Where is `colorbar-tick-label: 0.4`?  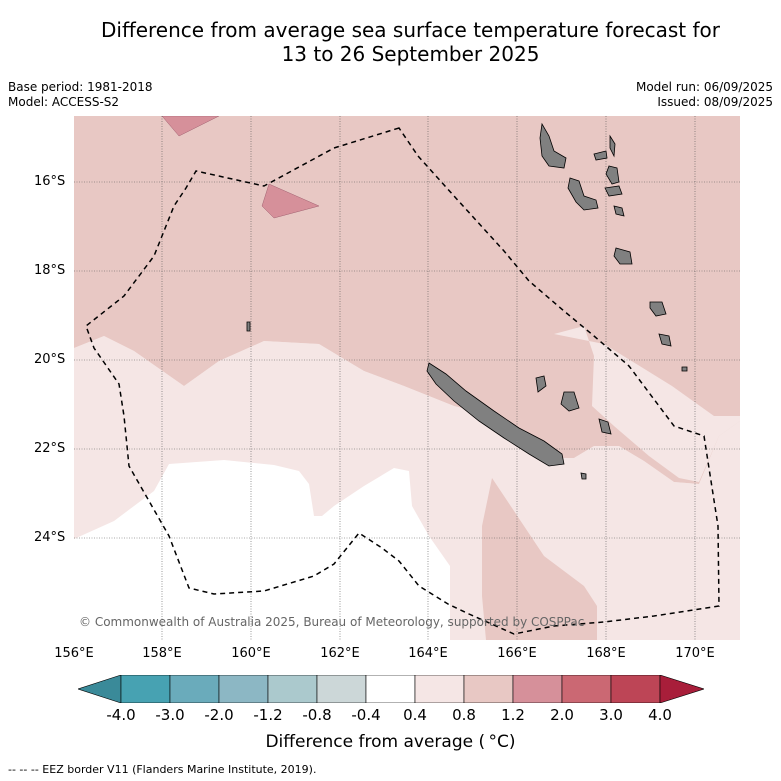
colorbar-tick-label: 0.4 is located at coordinates (415, 715).